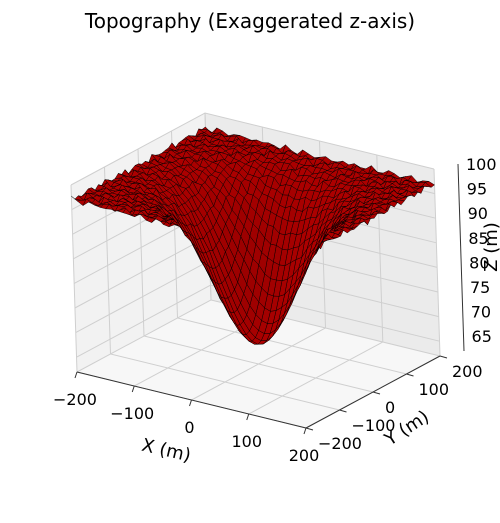  I want to click on z-axis-label: Z (m), so click(490, 247).